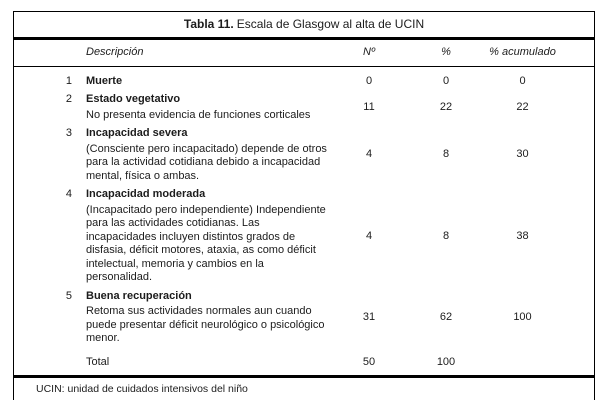 The height and width of the screenshot is (400, 614). Describe the element at coordinates (304, 66) in the screenshot. I see `header-divider` at that location.